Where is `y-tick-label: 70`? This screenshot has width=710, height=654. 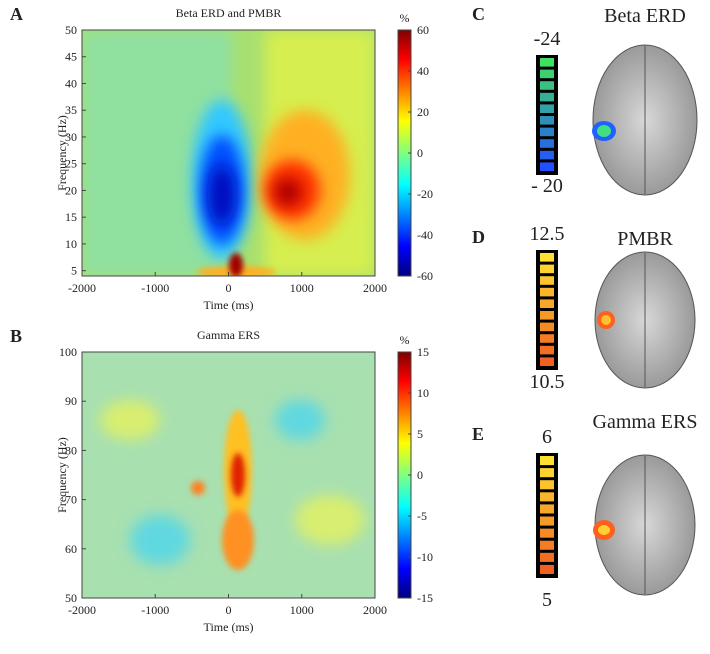
y-tick-label: 70 is located at coordinates (71, 500).